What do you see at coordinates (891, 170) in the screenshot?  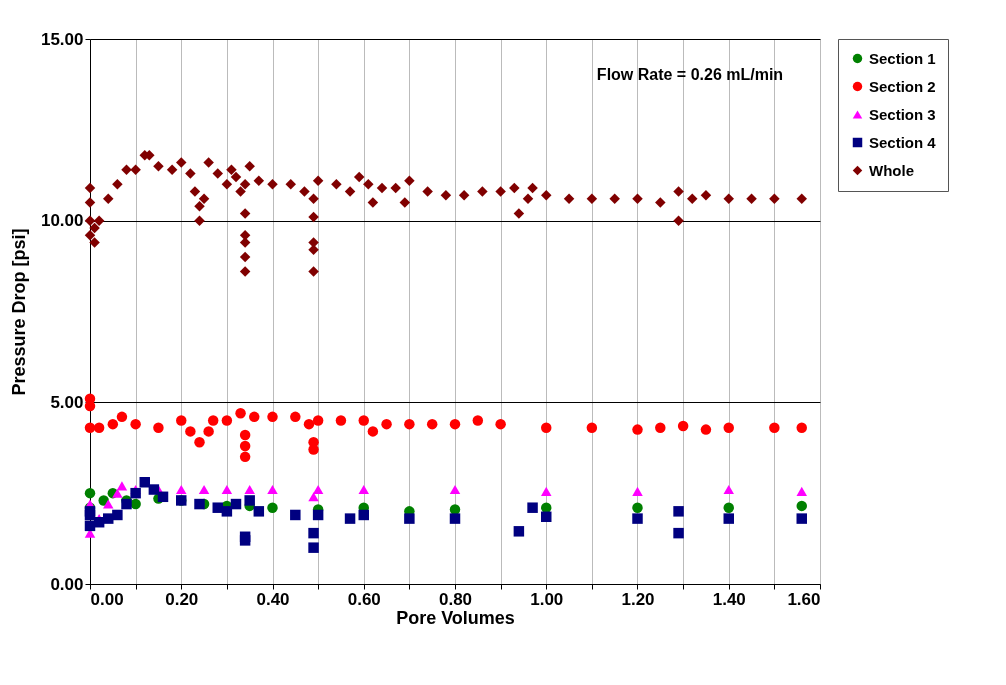 I see `legend-label: Whole` at bounding box center [891, 170].